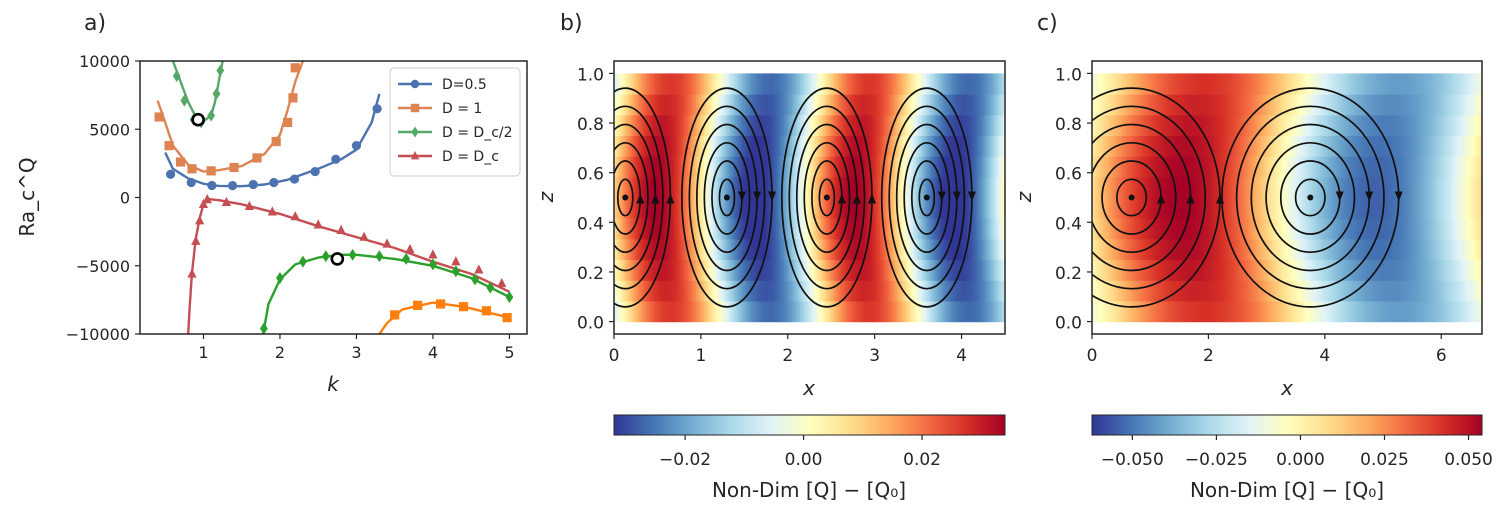 The width and height of the screenshot is (1511, 517). Describe the element at coordinates (961, 356) in the screenshot. I see `x-tick-label: 4` at that location.